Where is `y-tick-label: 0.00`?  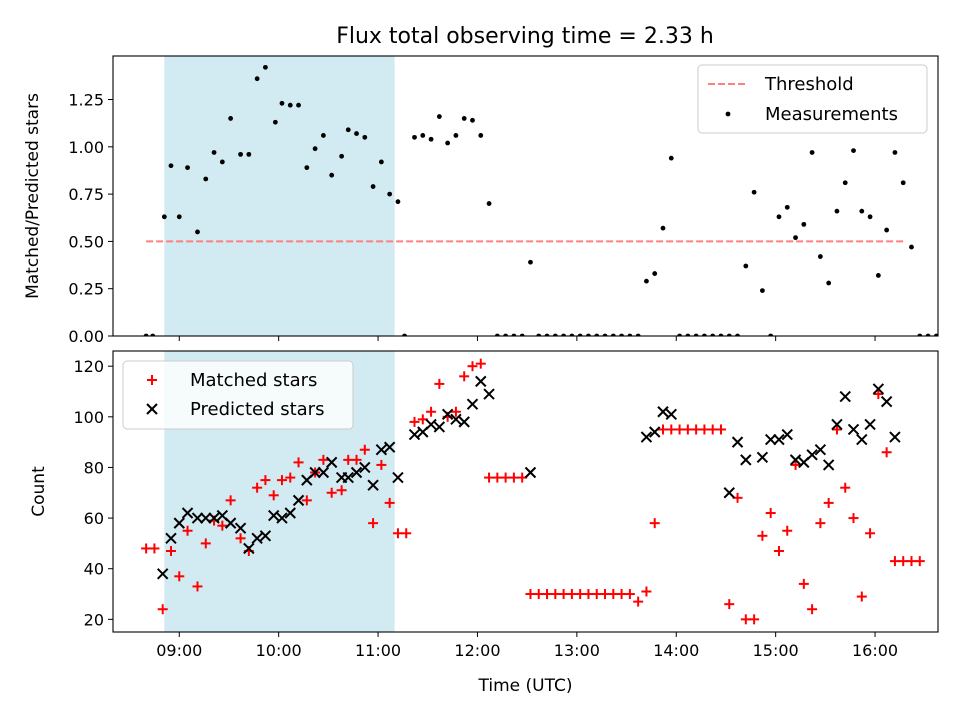
y-tick-label: 0.00 is located at coordinates (86, 336).